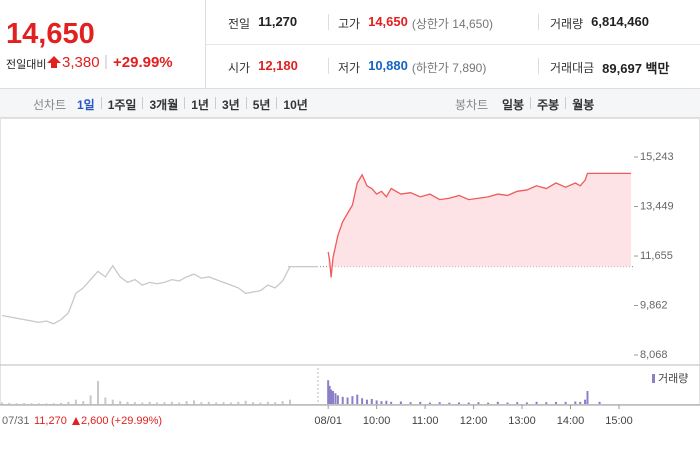 This screenshot has height=450, width=700. I want to click on row-divider, so click(453, 44).